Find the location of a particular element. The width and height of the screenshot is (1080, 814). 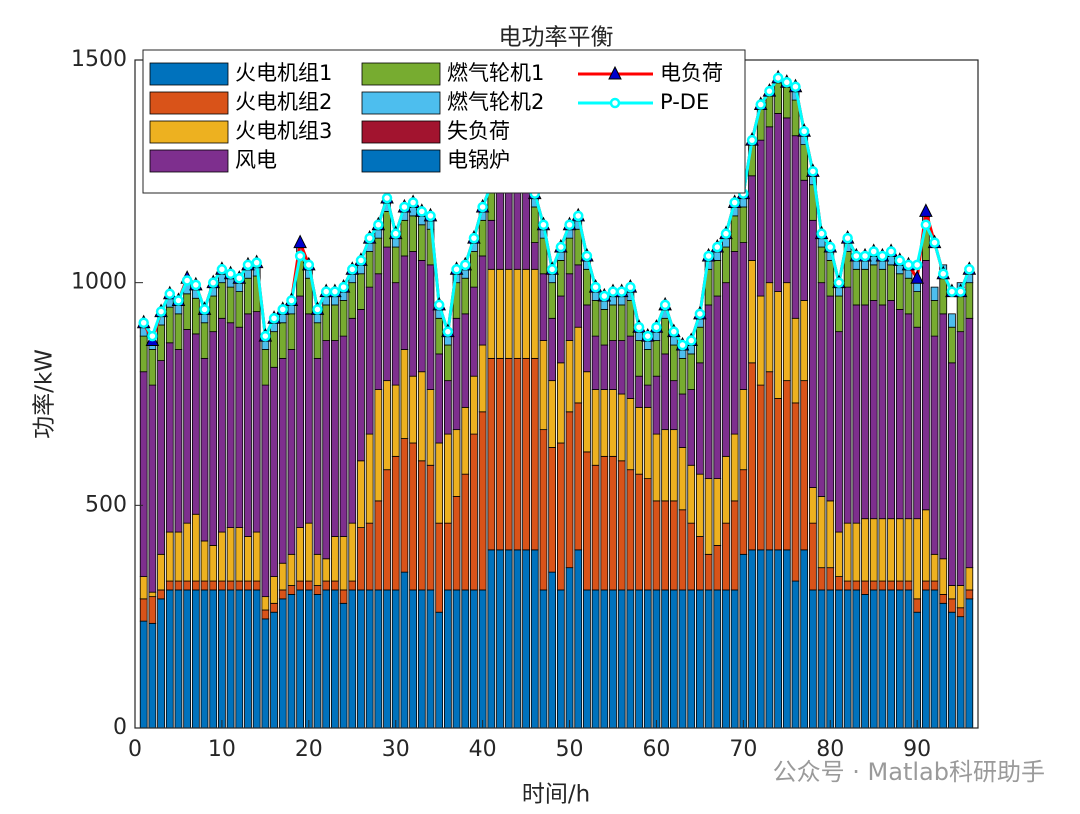

x-tick-label: 80 is located at coordinates (830, 749).